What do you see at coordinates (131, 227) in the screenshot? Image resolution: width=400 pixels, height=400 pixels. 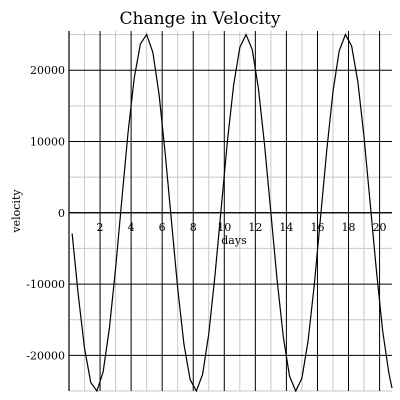 I see `x-tick-label: 4` at bounding box center [131, 227].